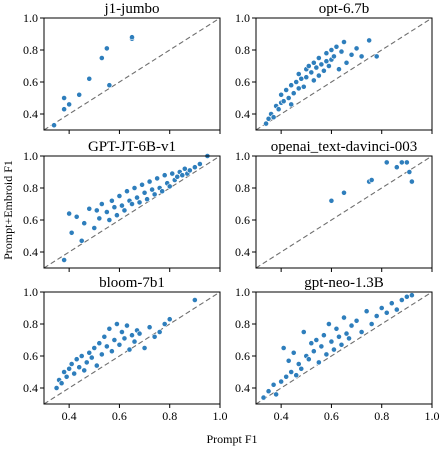 Image resolution: width=444 pixels, height=451 pixels. I want to click on subplot-0: j1-jumbo 0.4 0.6 0.8 1.0, so click(122, 67).